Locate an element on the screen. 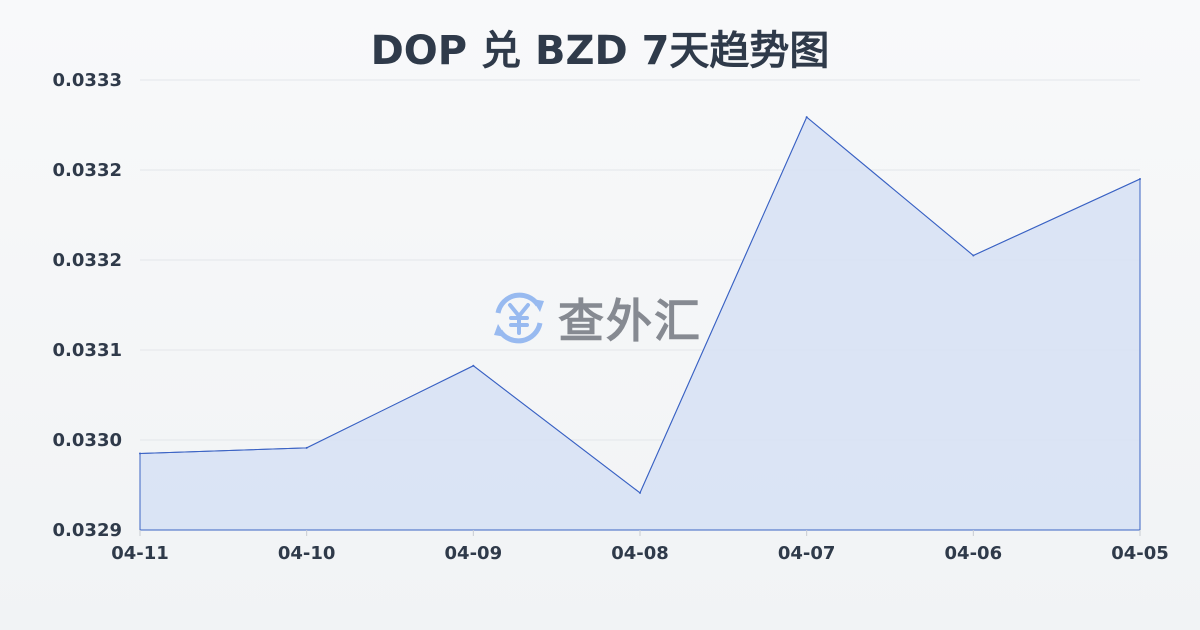  x-tick-label: 04-09 is located at coordinates (474, 553).